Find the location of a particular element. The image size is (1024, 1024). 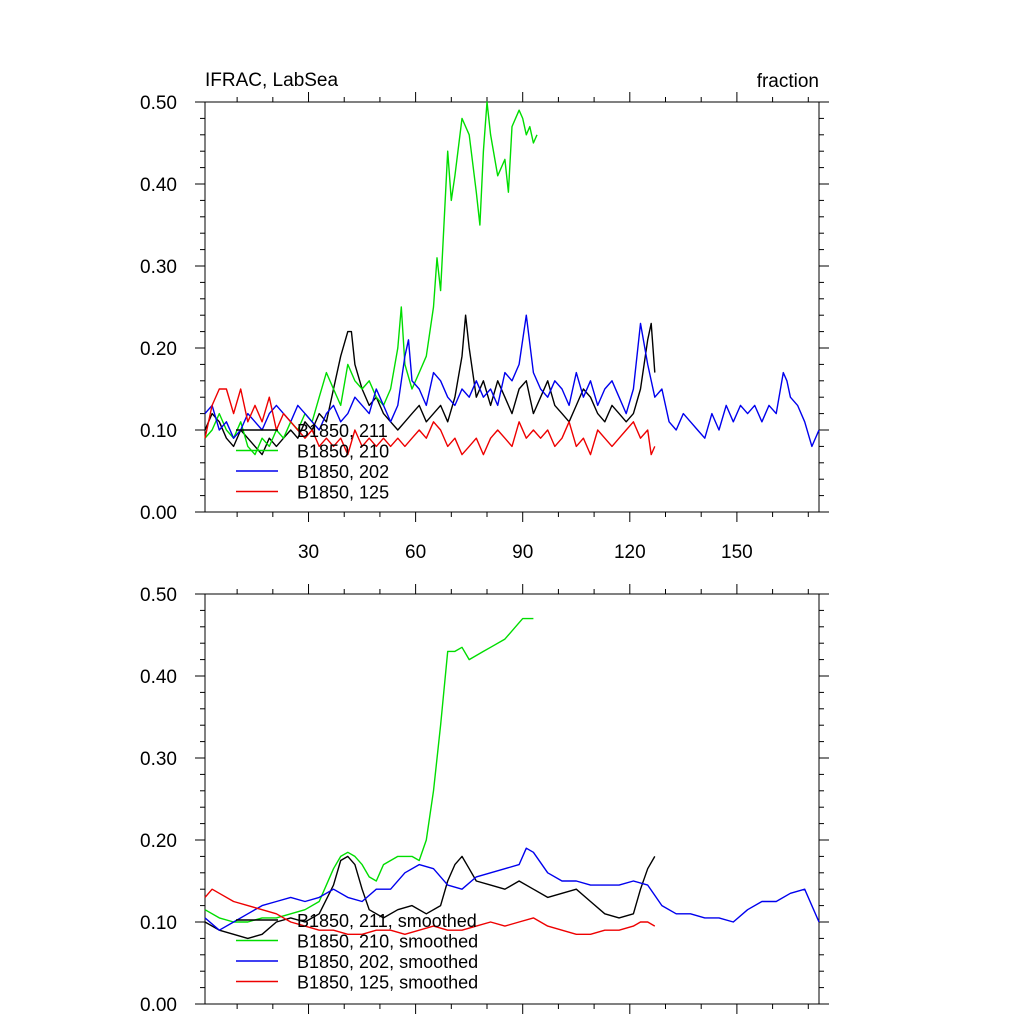

chart-title: IFRAC, LabSea is located at coordinates (271, 80).